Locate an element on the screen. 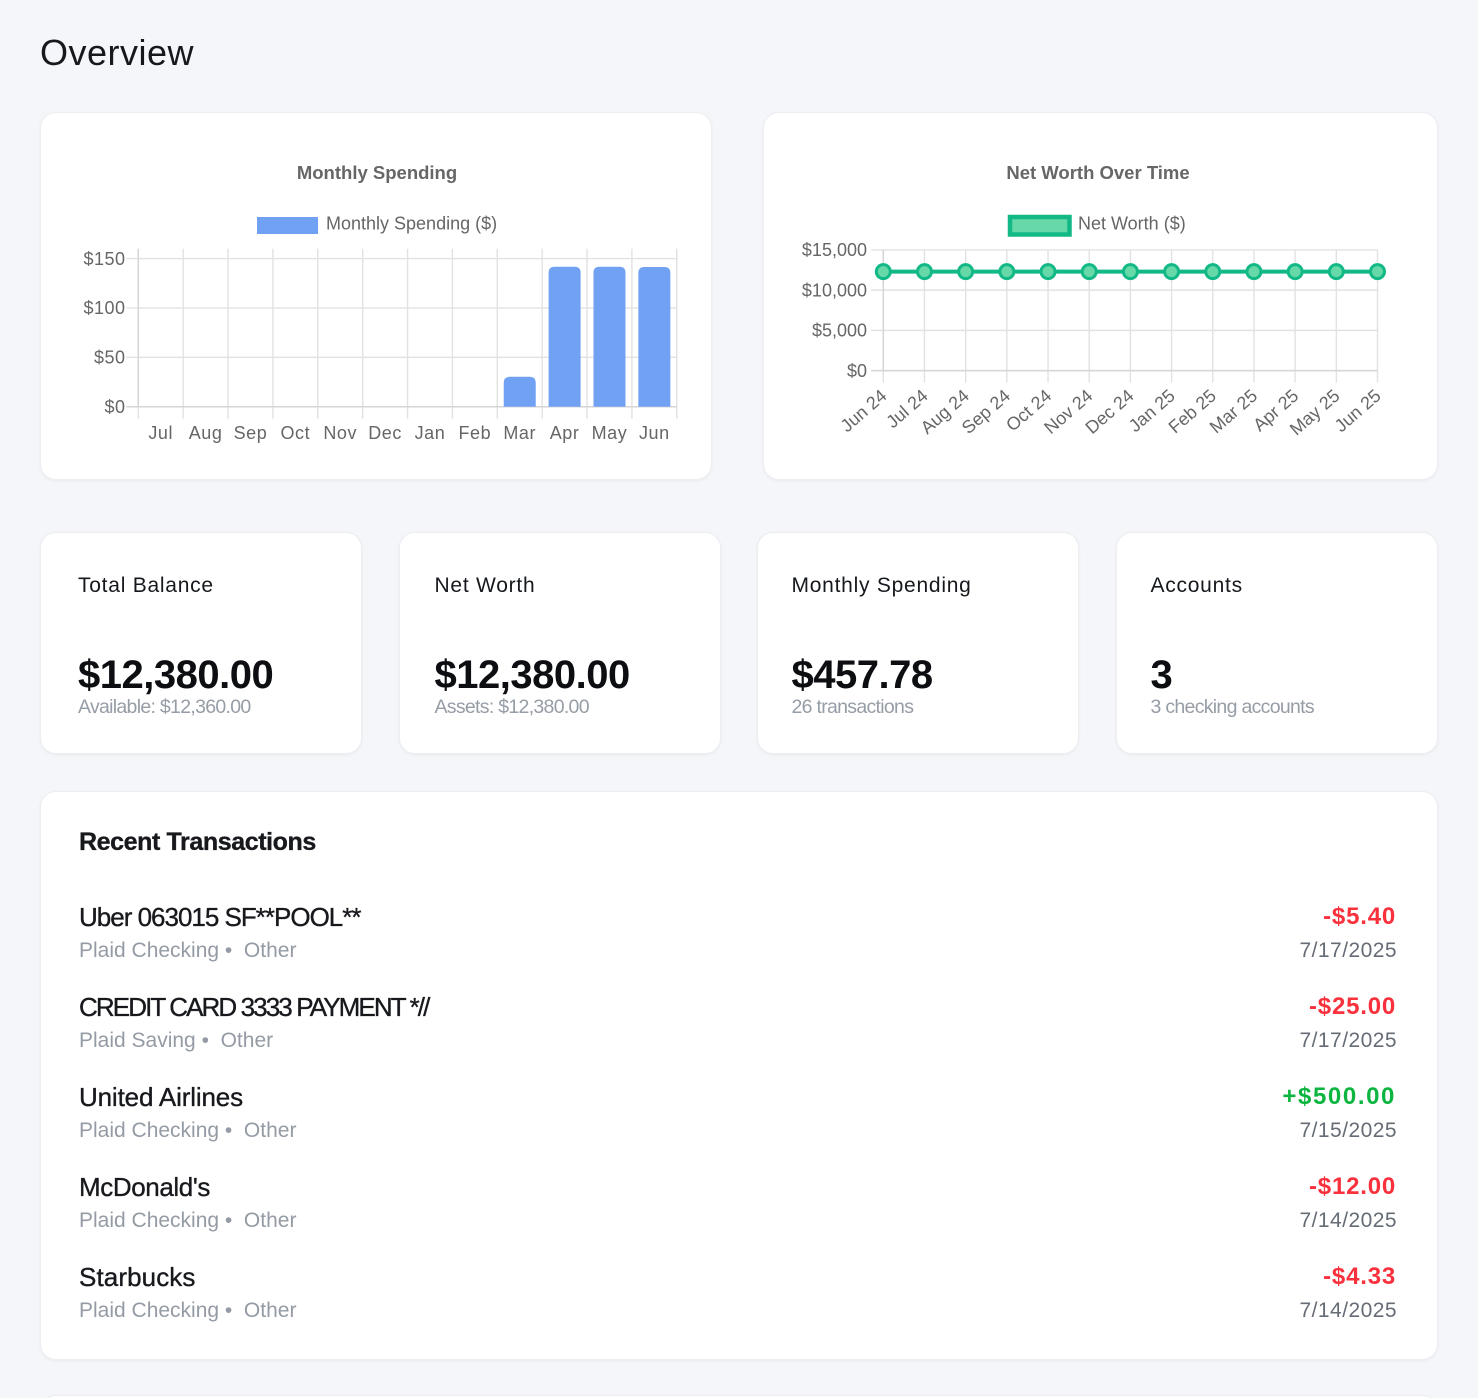 The width and height of the screenshot is (1478, 1398). svg-text: Mar 25 is located at coordinates (1233, 411).